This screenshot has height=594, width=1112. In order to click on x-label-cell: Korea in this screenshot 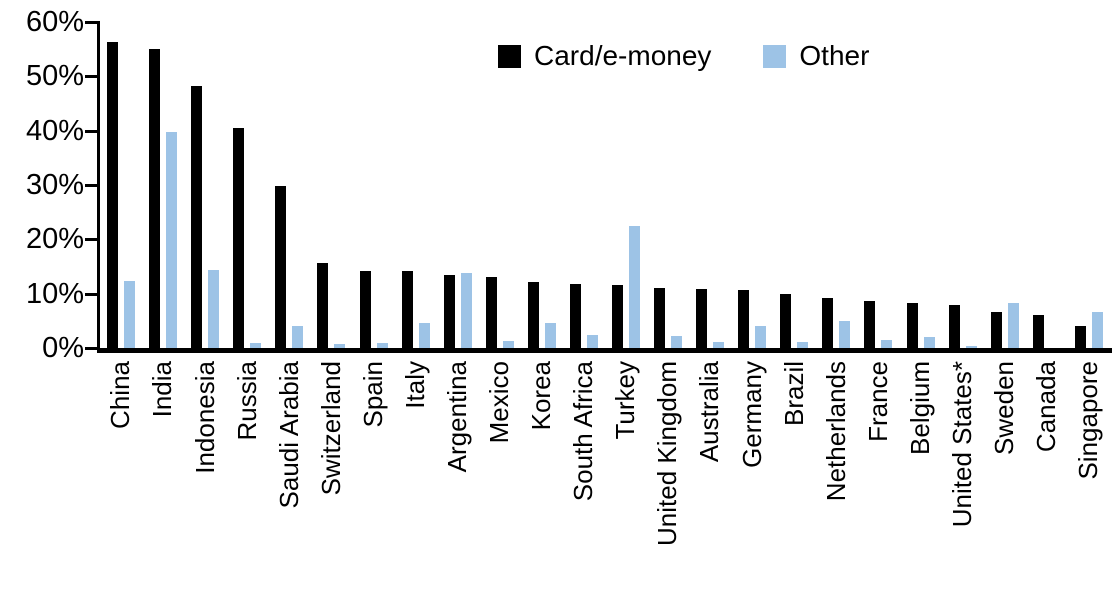, I will do `click(542, 395)`.